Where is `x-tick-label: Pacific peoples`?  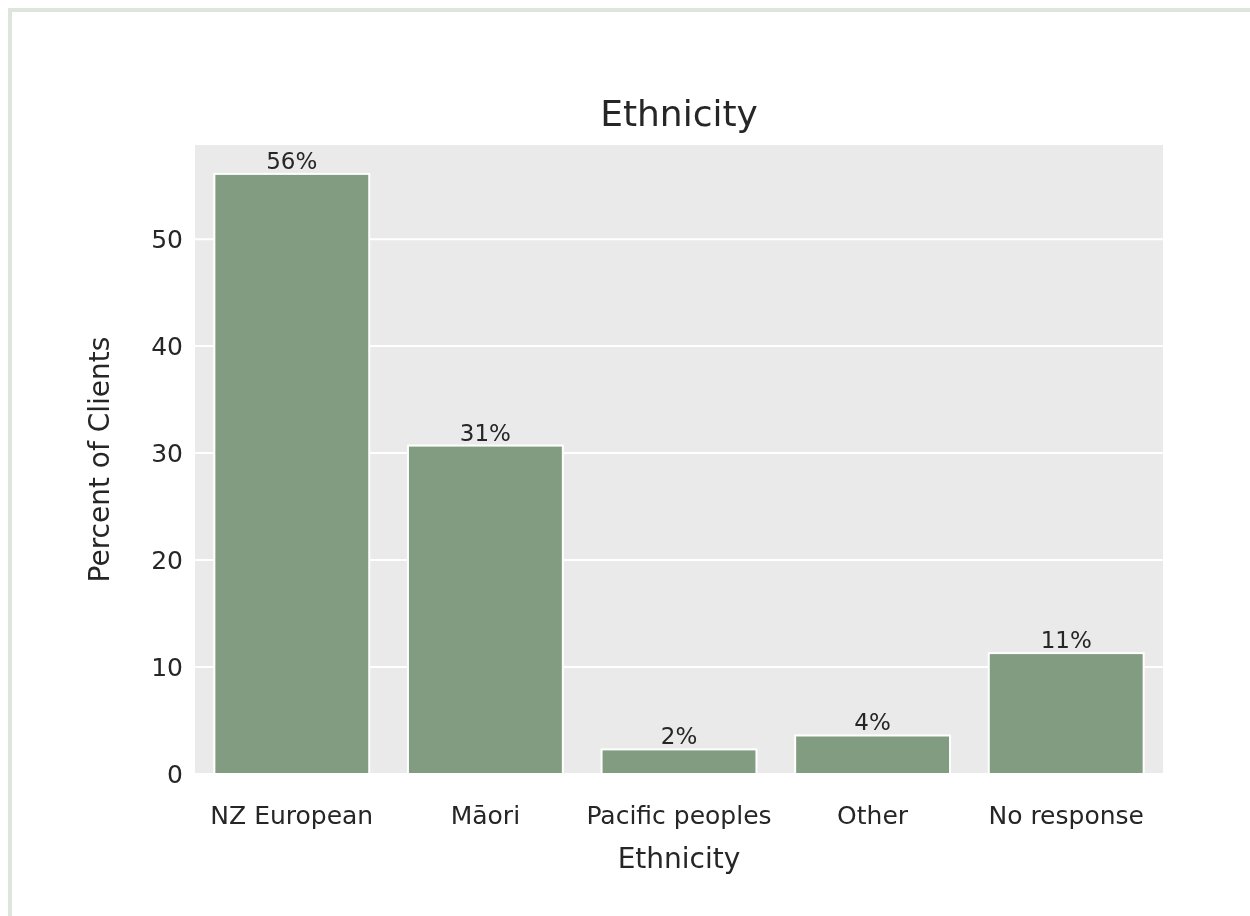 x-tick-label: Pacific peoples is located at coordinates (679, 815).